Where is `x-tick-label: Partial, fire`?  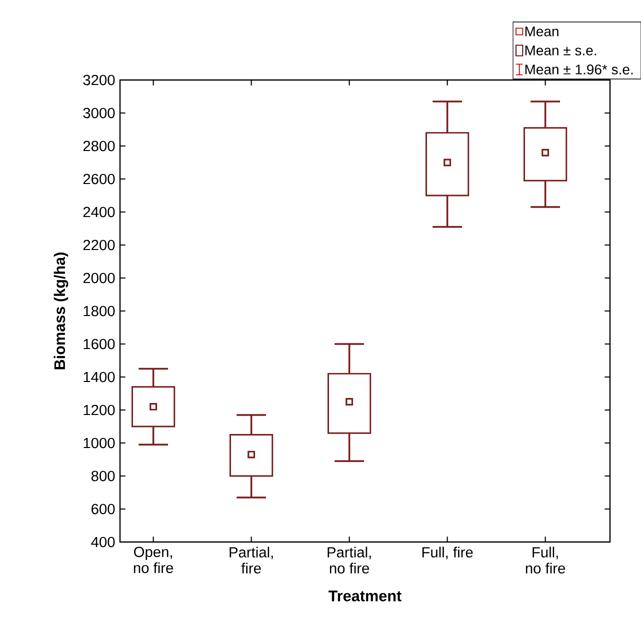 x-tick-label: Partial, fire is located at coordinates (251, 560).